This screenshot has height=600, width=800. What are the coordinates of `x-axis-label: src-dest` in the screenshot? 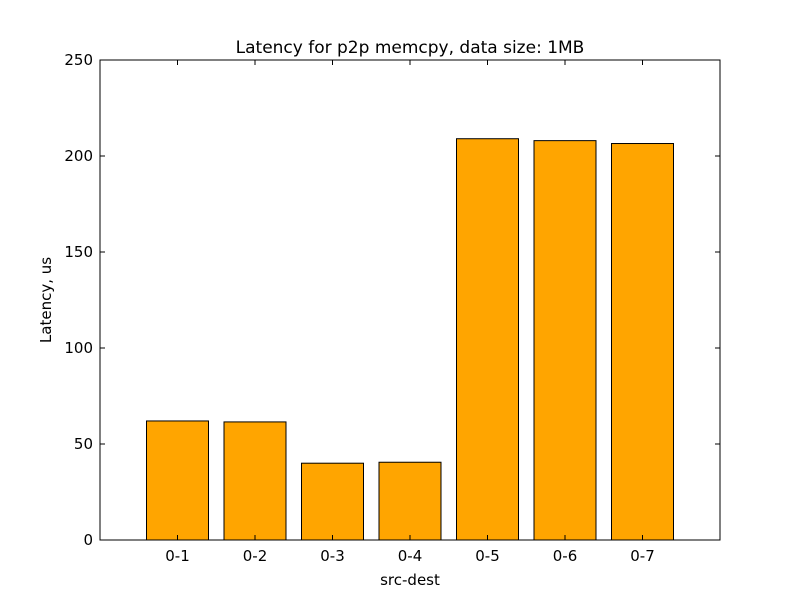 It's located at (410, 580).